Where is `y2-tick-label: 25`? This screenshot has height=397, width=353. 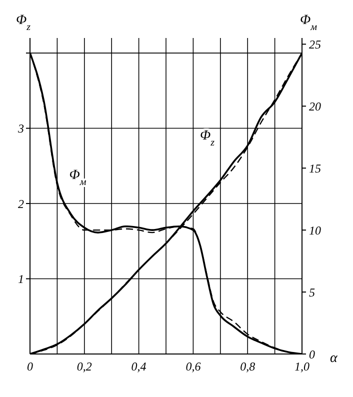
y2-tick-label: 25 is located at coordinates (315, 44).